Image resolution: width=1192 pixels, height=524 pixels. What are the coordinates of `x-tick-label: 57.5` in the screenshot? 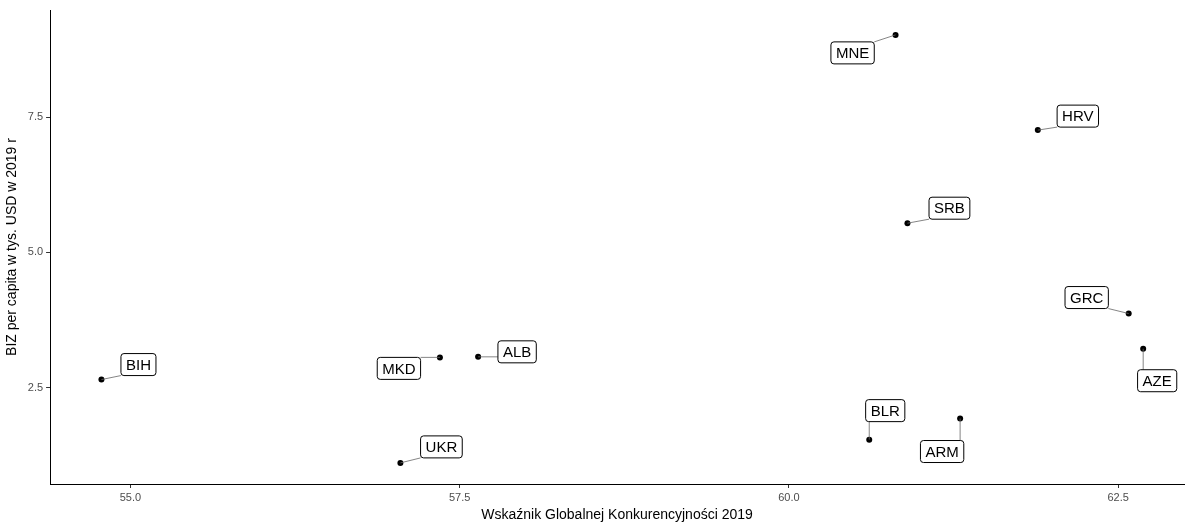 It's located at (459, 496).